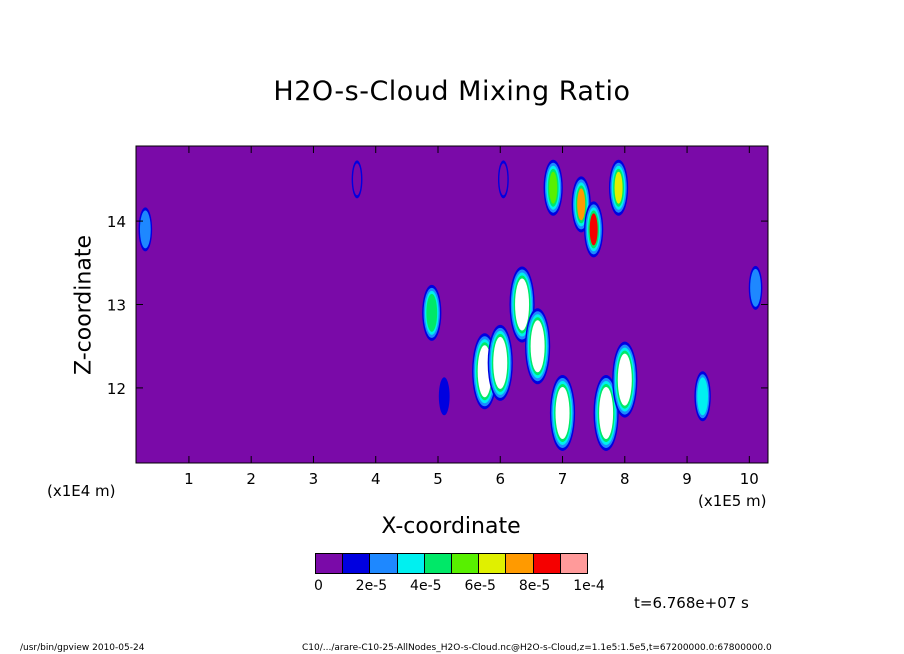  I want to click on colorbar-label: 8e-5, so click(534, 586).